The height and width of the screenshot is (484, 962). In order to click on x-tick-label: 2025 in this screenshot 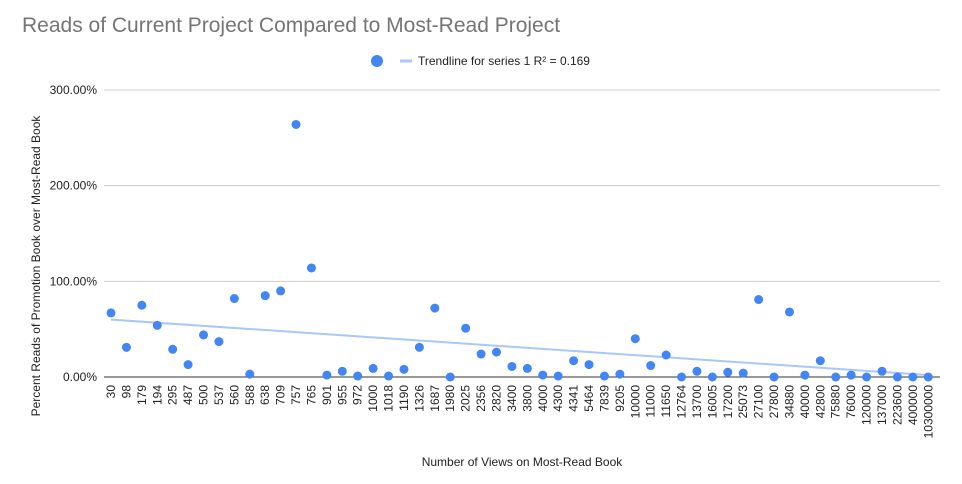, I will do `click(466, 398)`.